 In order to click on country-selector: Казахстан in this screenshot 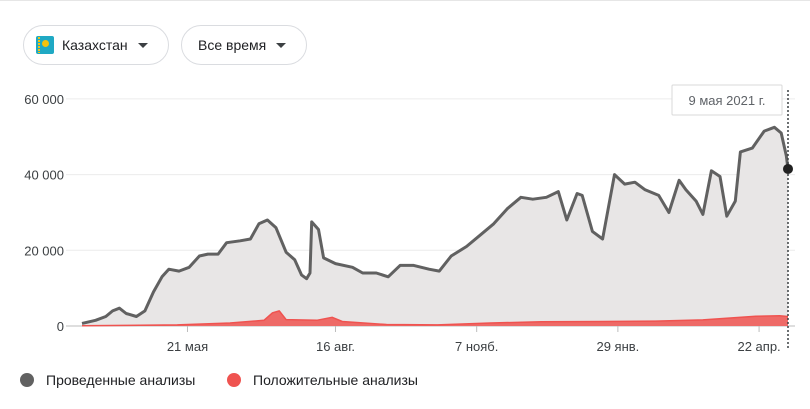, I will do `click(96, 45)`.